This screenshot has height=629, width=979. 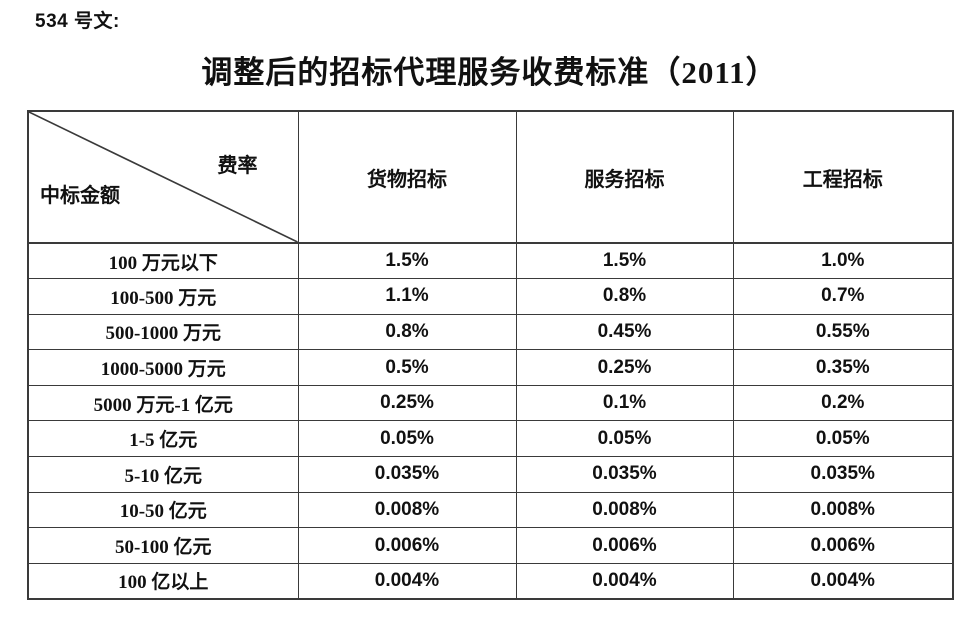 I want to click on table-row: 500-1000 万元 0.8% 0.45% 0.55%, so click(x=490, y=332).